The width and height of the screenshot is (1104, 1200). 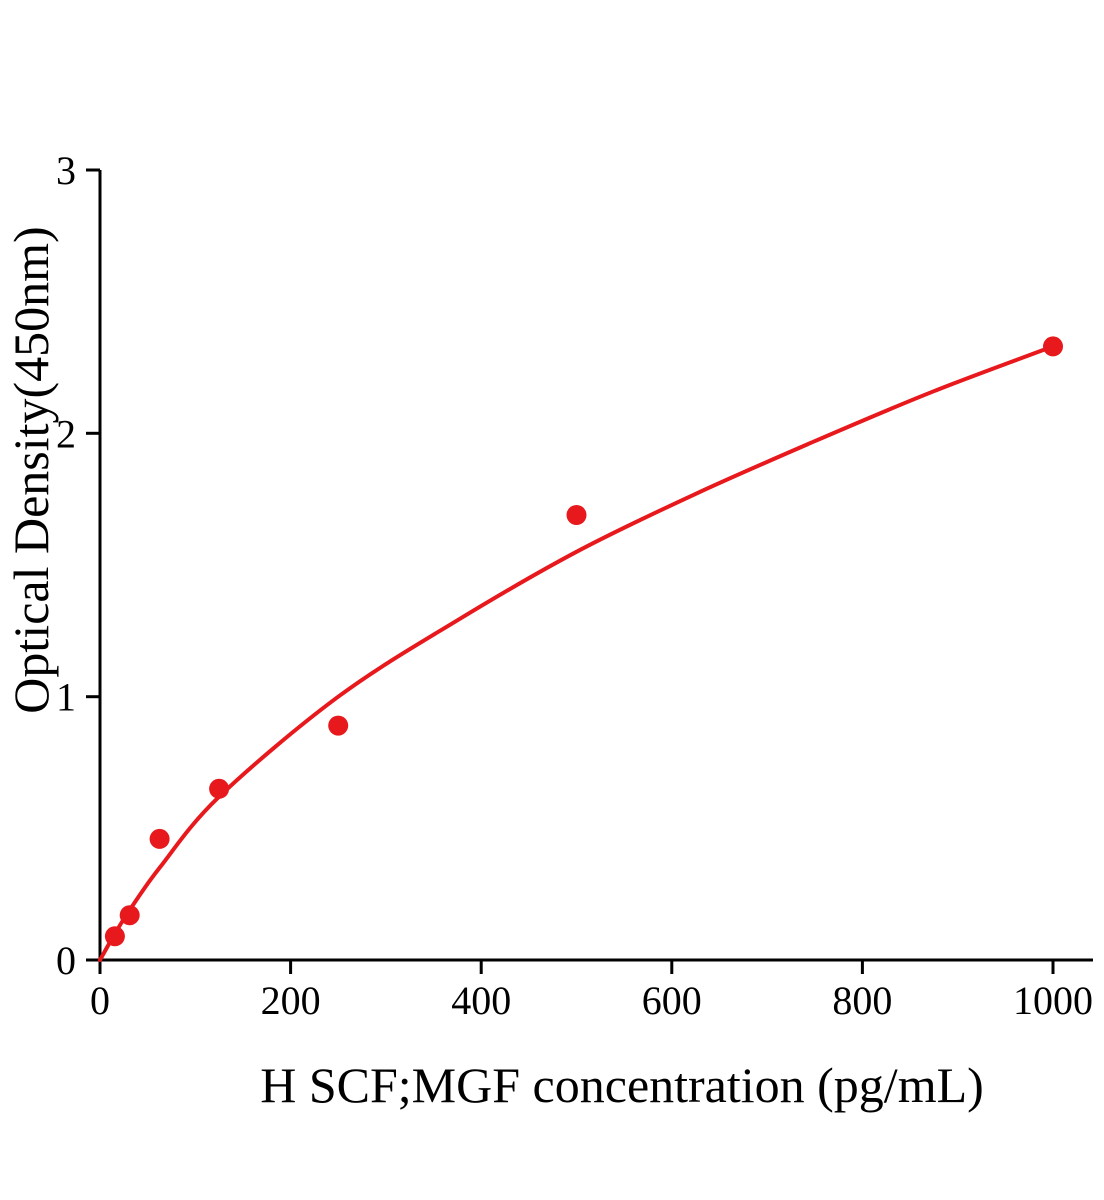 I want to click on y-tick-label: 0, so click(x=66, y=960).